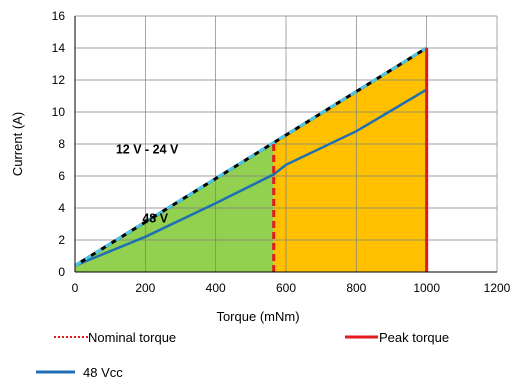  Describe the element at coordinates (59, 16) in the screenshot. I see `y-tick-label: 16` at that location.